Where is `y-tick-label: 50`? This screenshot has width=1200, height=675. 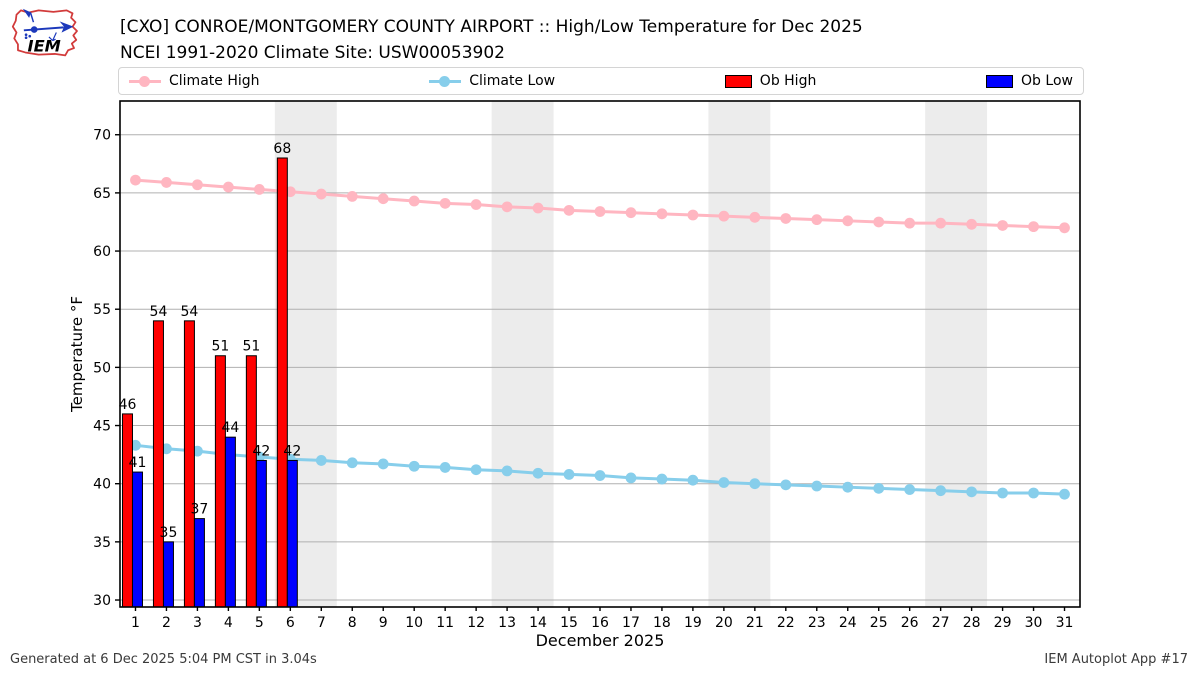 y-tick-label: 50 is located at coordinates (102, 368).